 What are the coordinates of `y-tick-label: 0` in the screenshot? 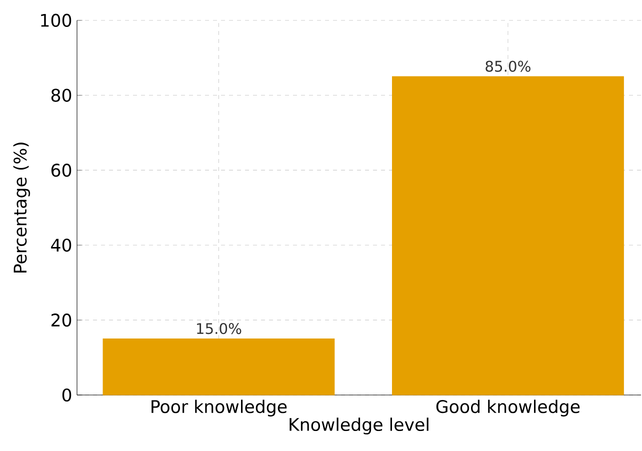 It's located at (67, 395).